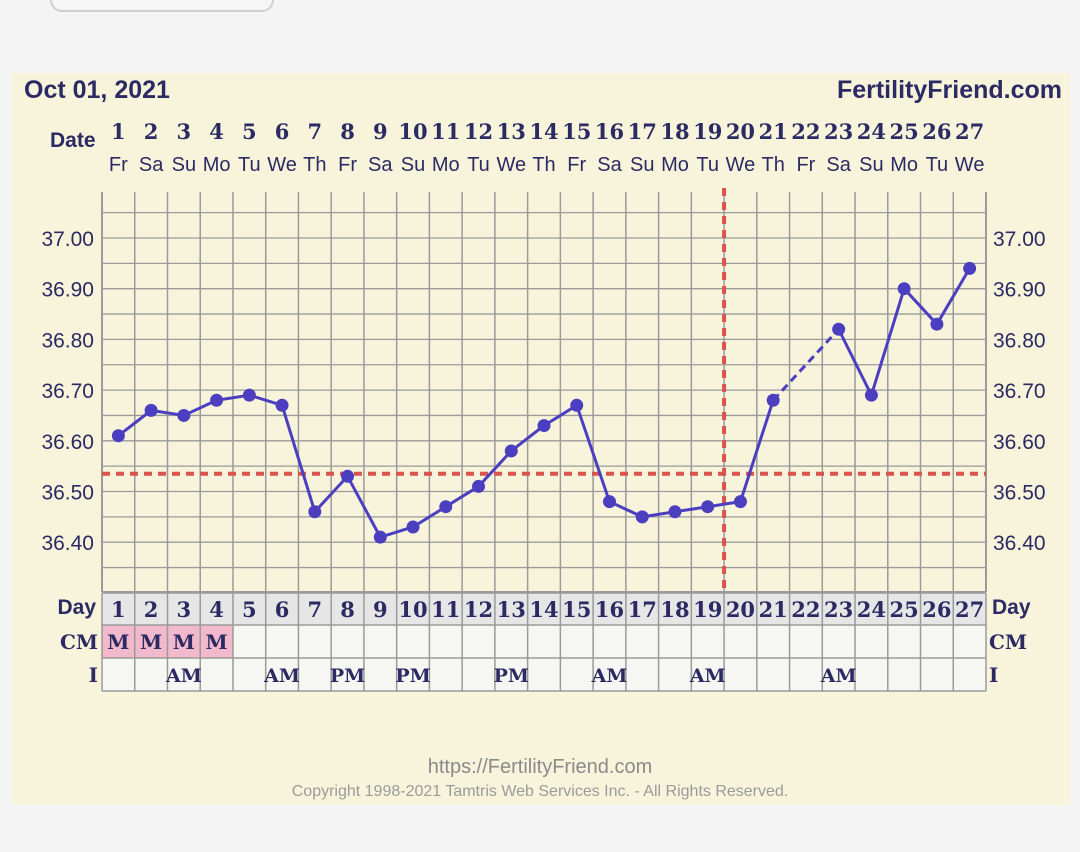  I want to click on day-number: 22, so click(805, 609).